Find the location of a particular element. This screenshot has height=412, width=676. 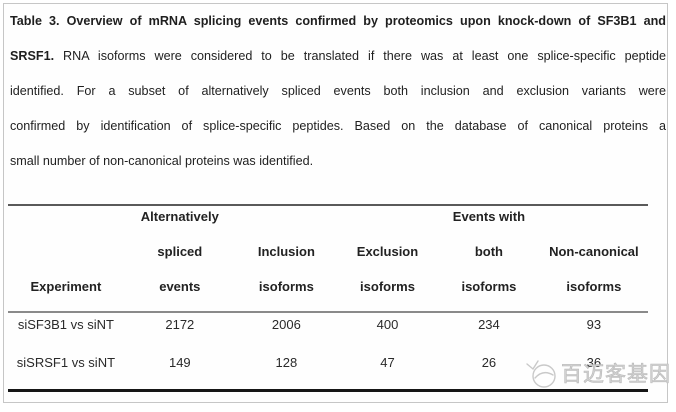

cell-inclusion-isoforms: 128 is located at coordinates (286, 362).